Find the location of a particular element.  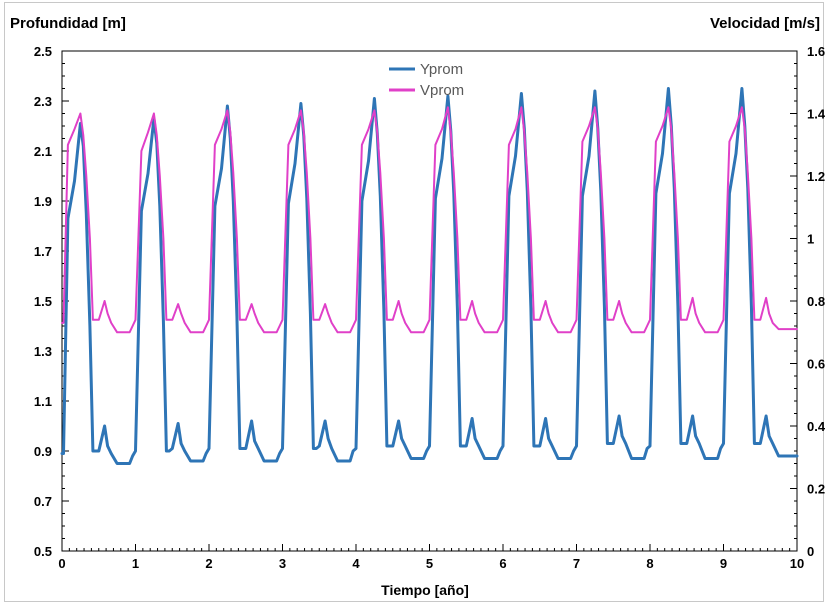

legend: Yprom Vprom is located at coordinates (426, 80).